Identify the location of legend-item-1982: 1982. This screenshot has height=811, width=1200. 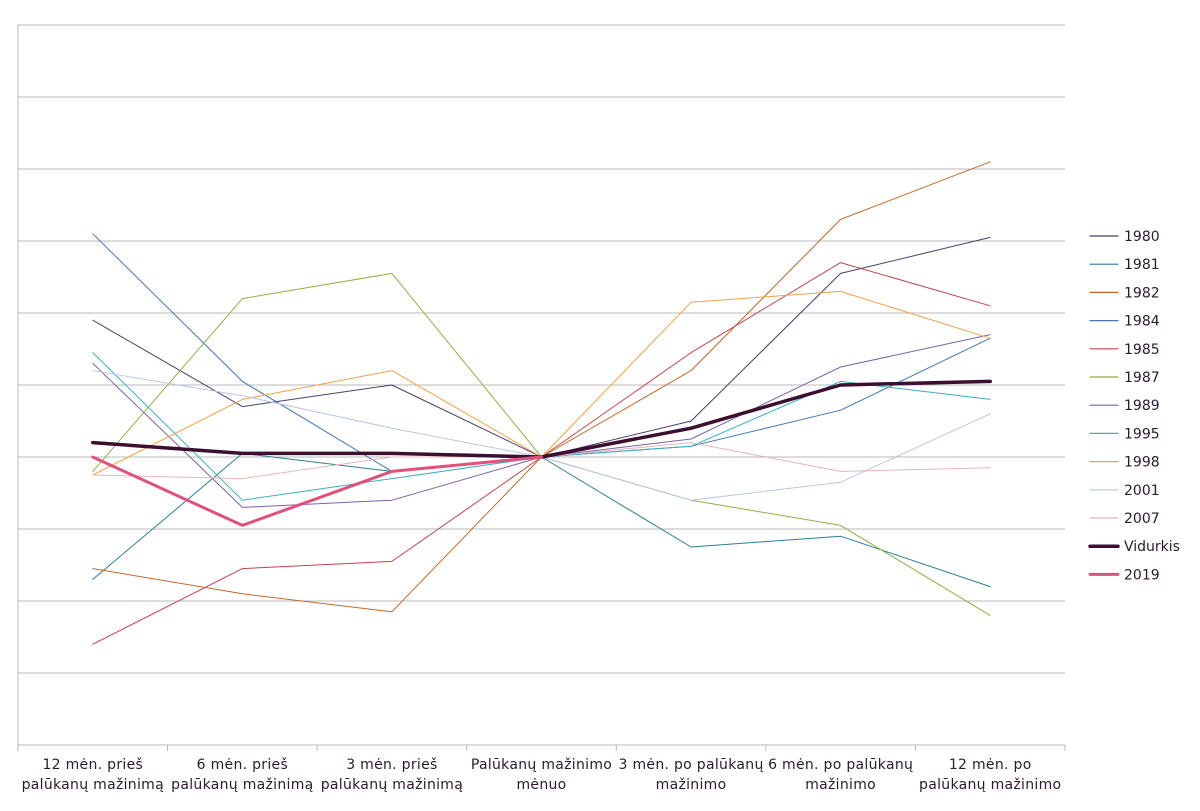
(1124, 293).